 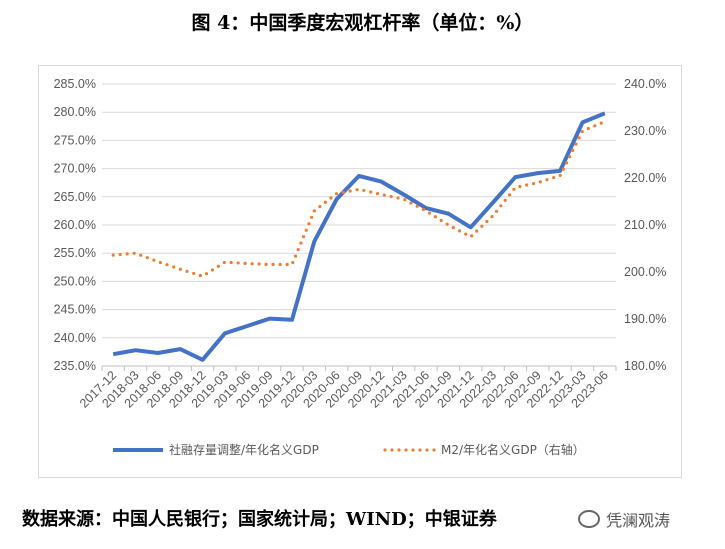 What do you see at coordinates (645, 178) in the screenshot?
I see `right-tick-label: 220.0%` at bounding box center [645, 178].